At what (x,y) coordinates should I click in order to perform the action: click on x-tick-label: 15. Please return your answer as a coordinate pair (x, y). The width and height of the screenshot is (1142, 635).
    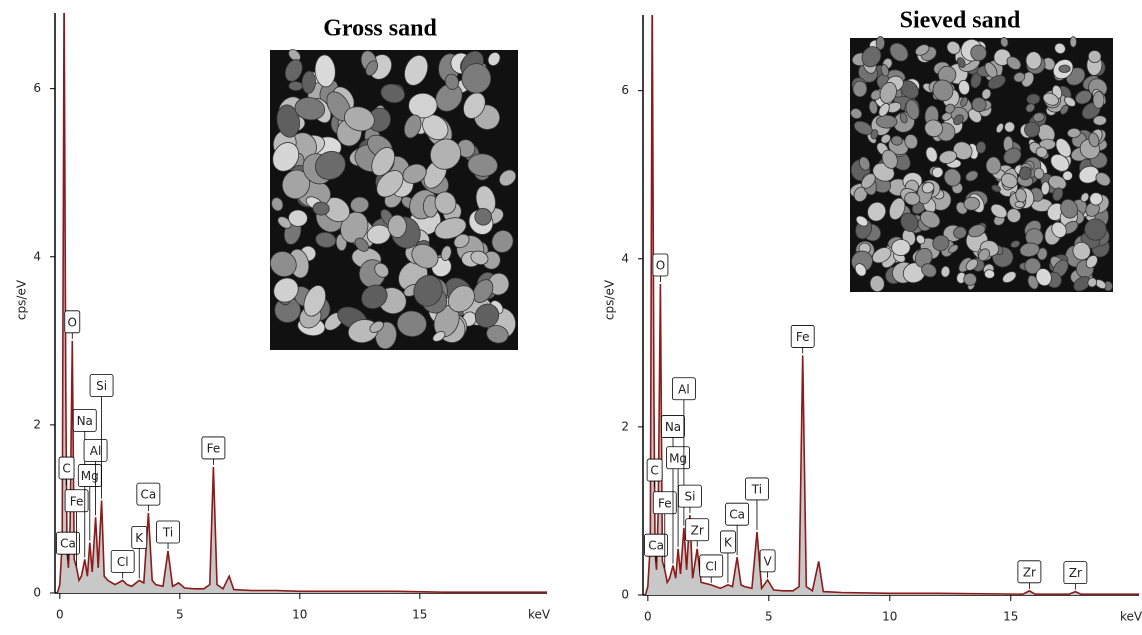
    Looking at the image, I should click on (1010, 617).